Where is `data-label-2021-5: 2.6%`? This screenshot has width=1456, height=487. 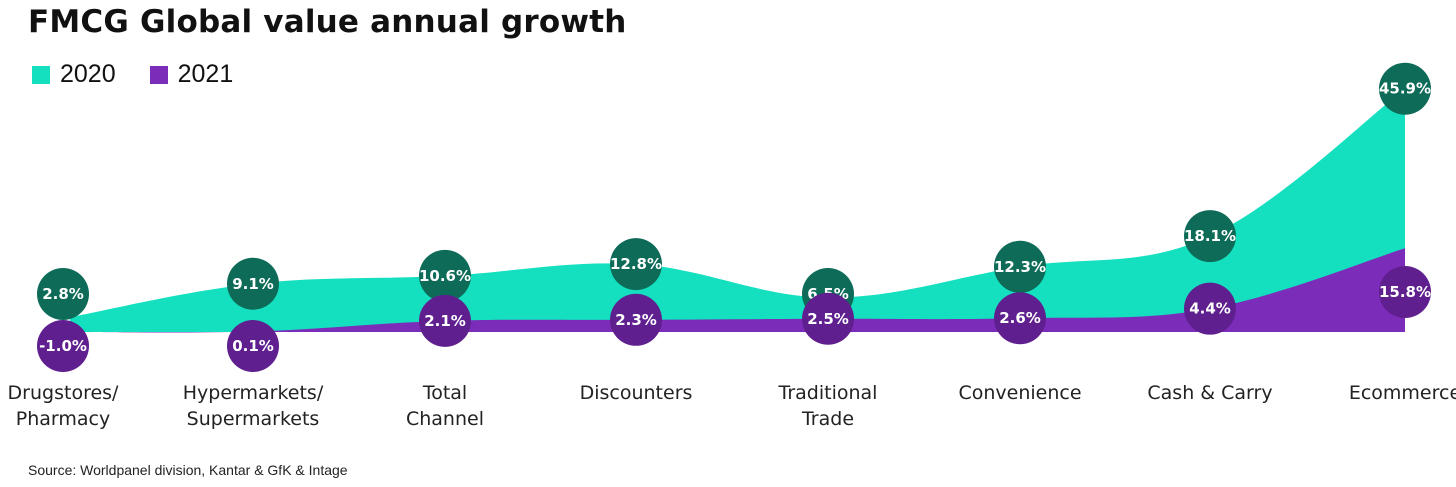 data-label-2021-5: 2.6% is located at coordinates (1020, 318).